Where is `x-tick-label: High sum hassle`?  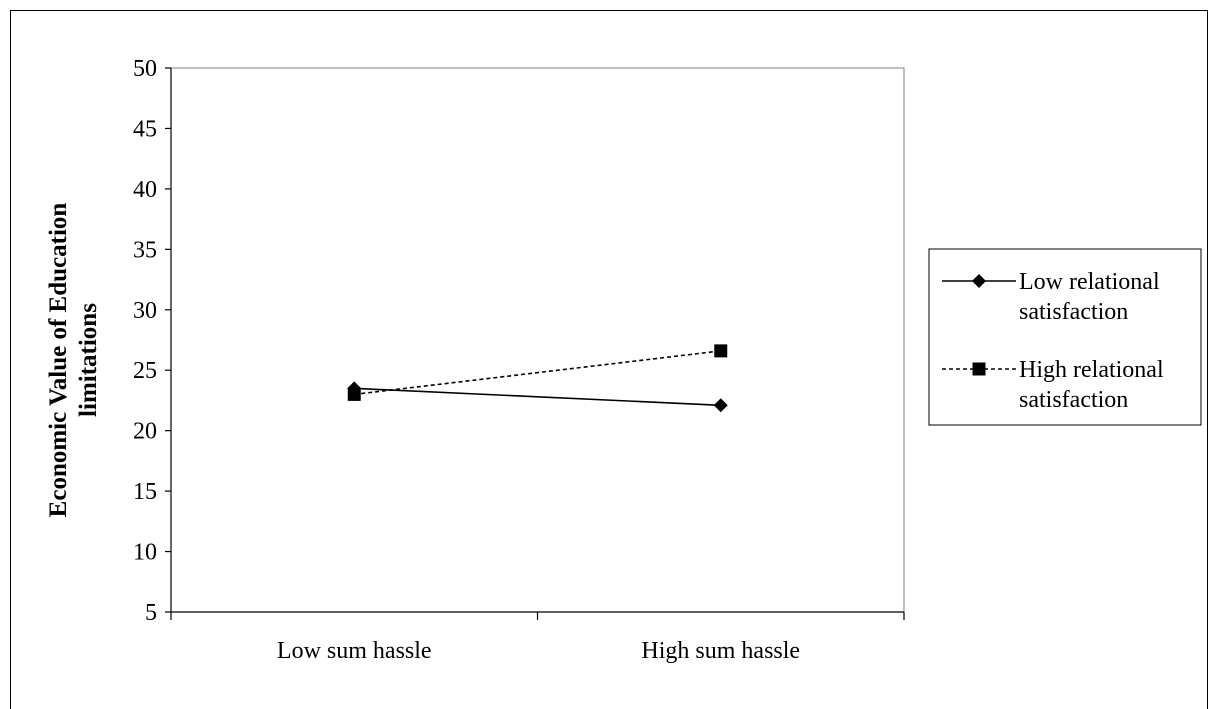 x-tick-label: High sum hassle is located at coordinates (720, 651).